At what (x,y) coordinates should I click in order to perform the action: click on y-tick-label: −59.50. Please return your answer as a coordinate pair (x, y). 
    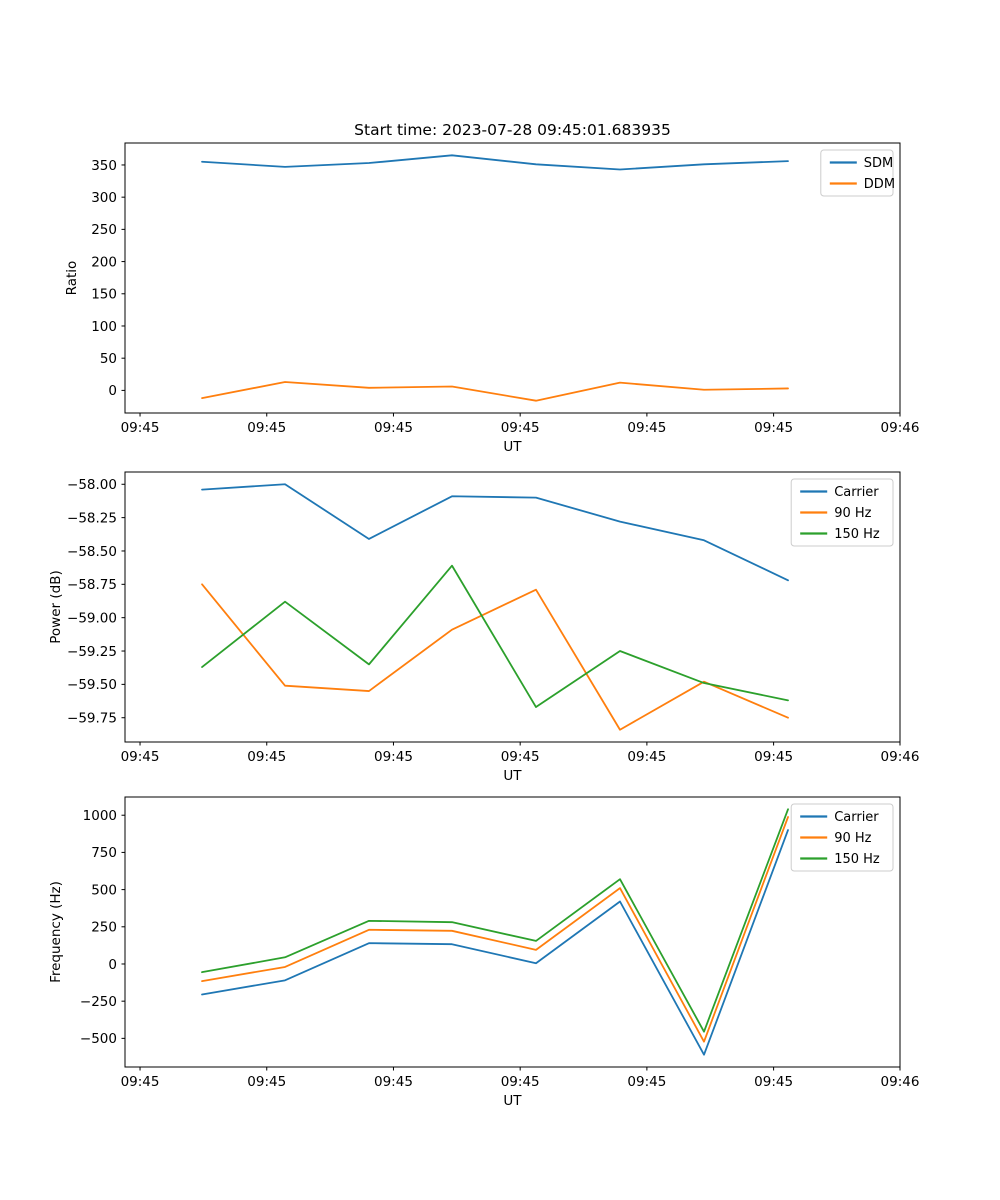
    Looking at the image, I should click on (92, 685).